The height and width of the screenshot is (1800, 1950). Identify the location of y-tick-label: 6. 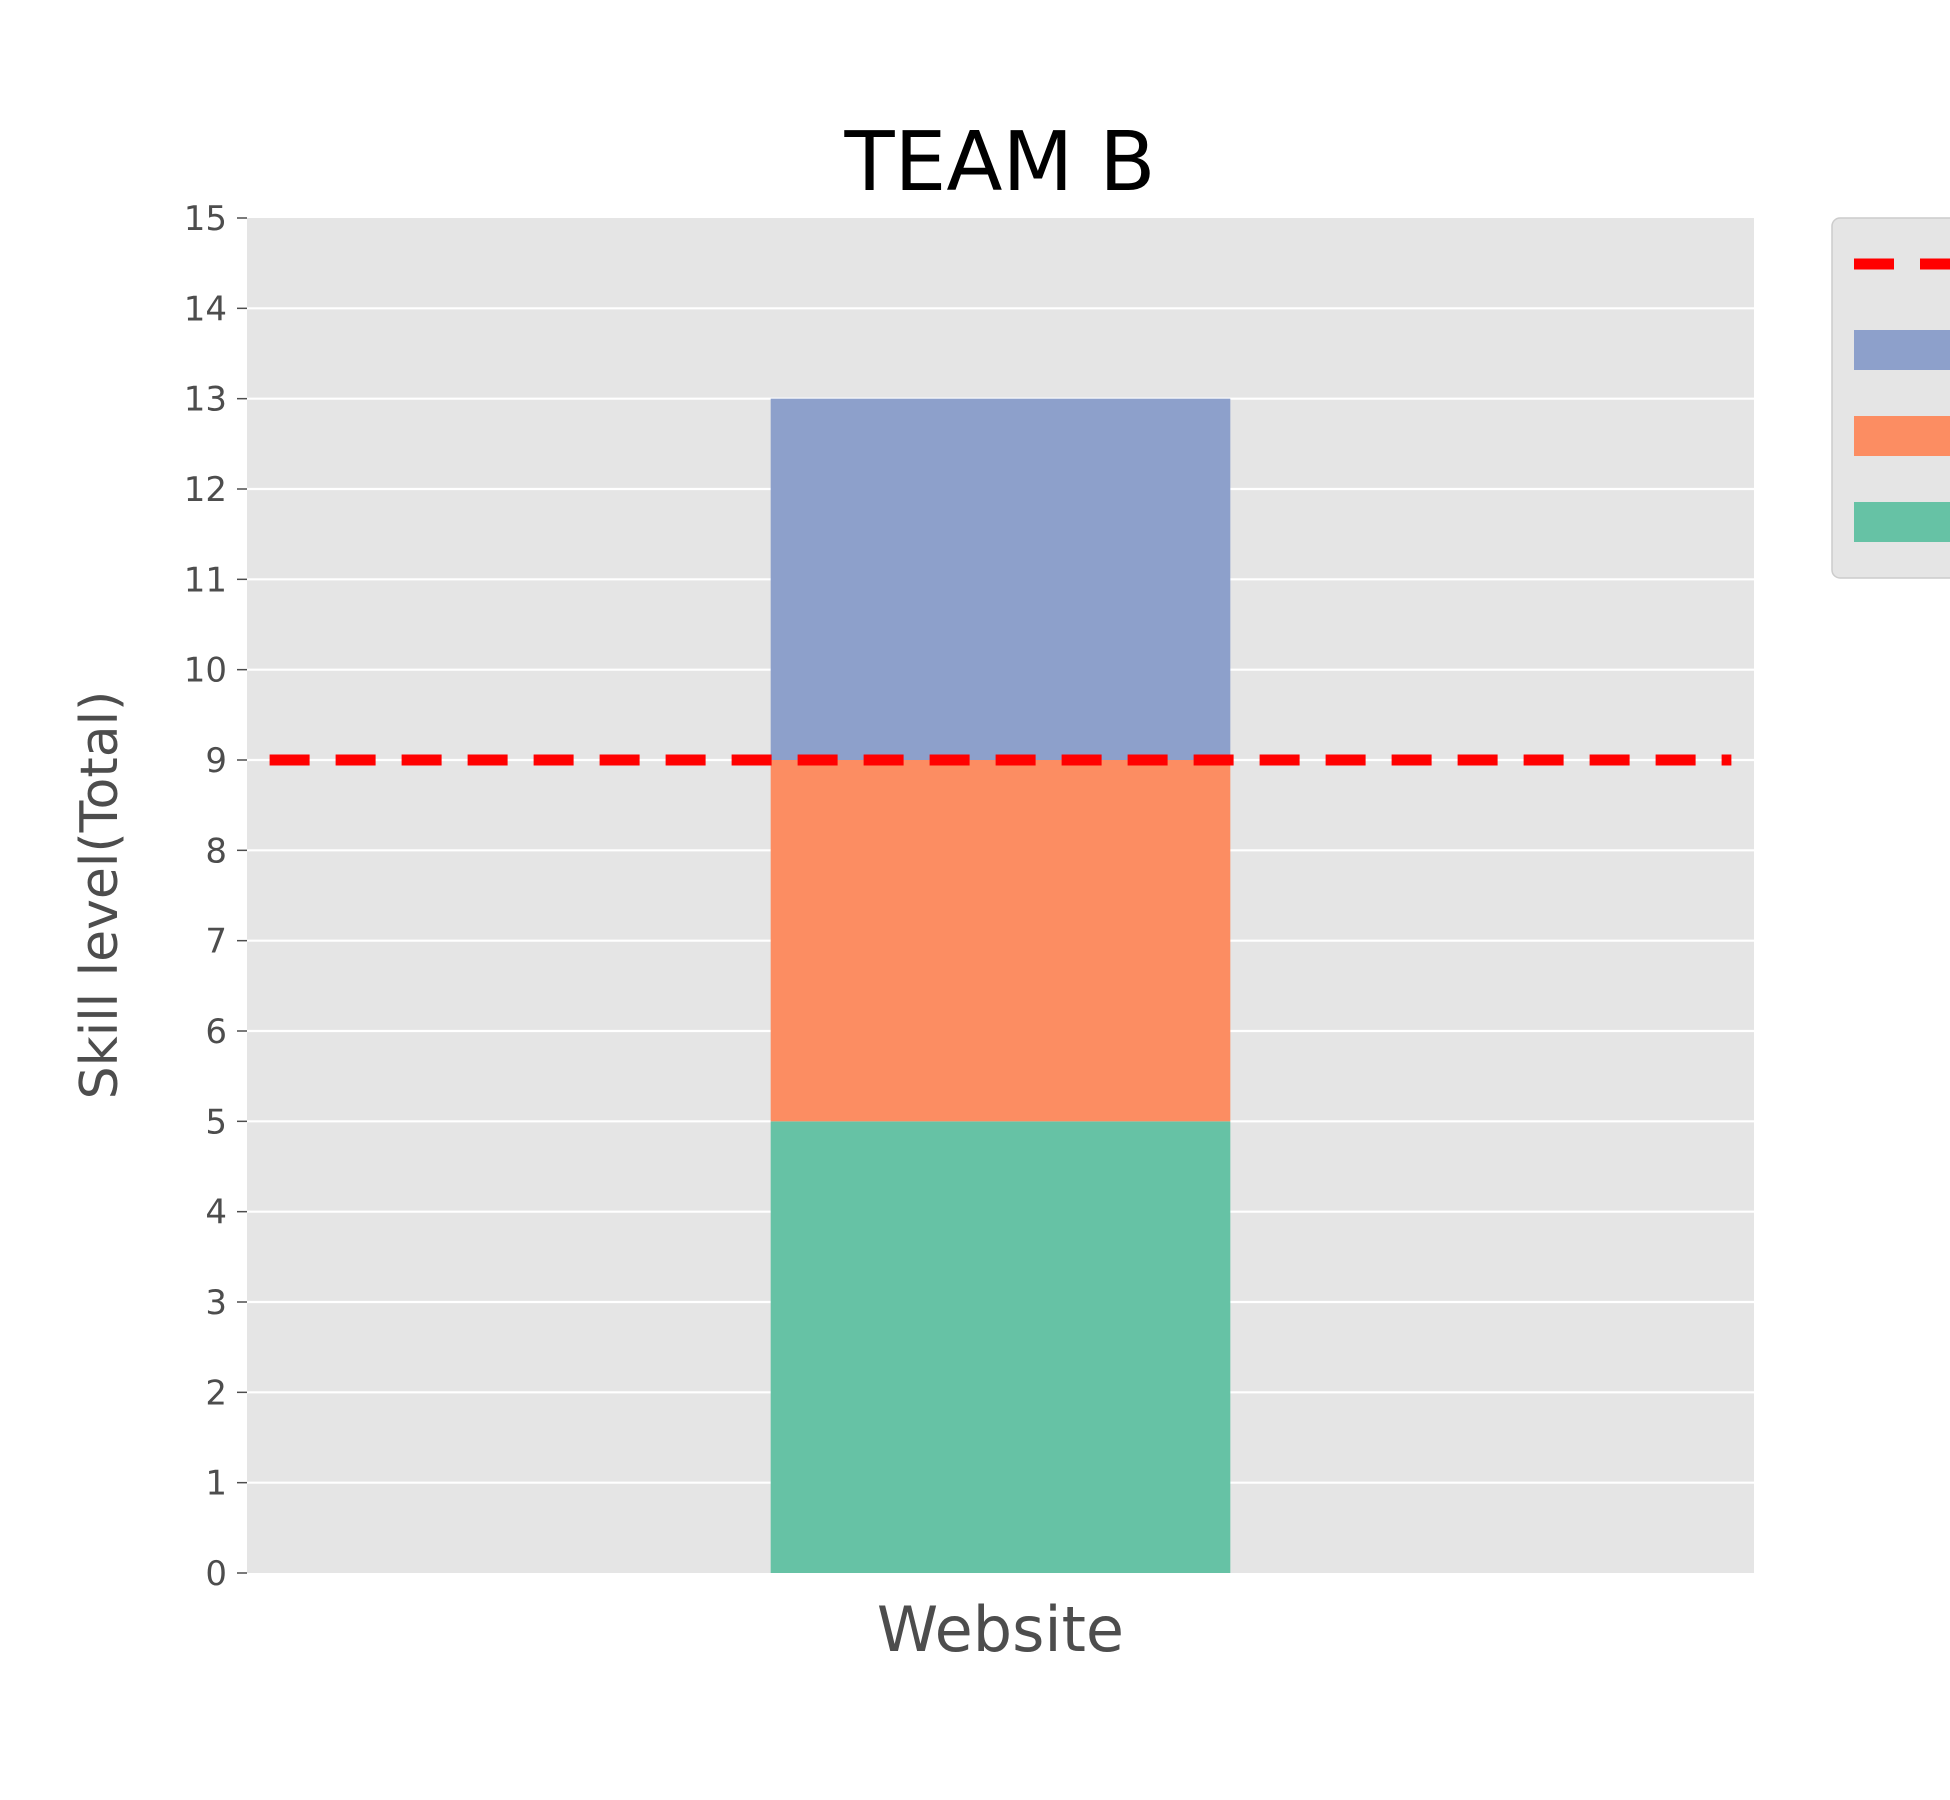
(216, 1032).